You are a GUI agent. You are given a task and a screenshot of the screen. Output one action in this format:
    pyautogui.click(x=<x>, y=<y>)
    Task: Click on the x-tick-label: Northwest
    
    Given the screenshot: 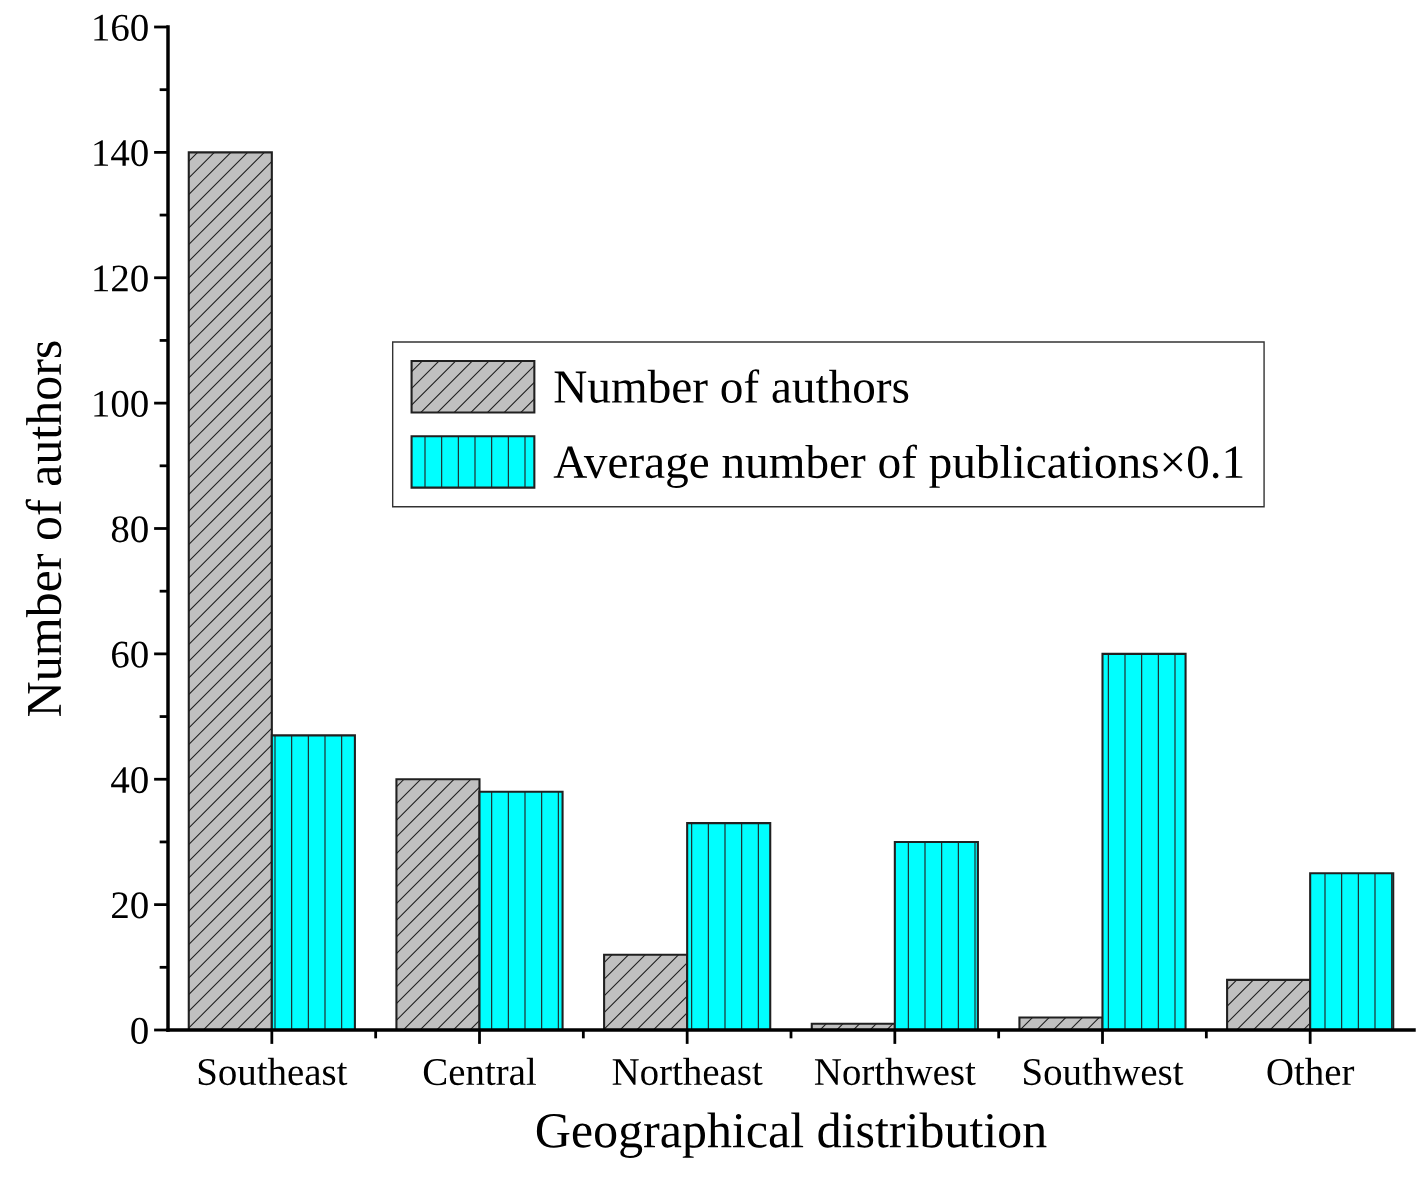 What is the action you would take?
    pyautogui.click(x=895, y=1071)
    